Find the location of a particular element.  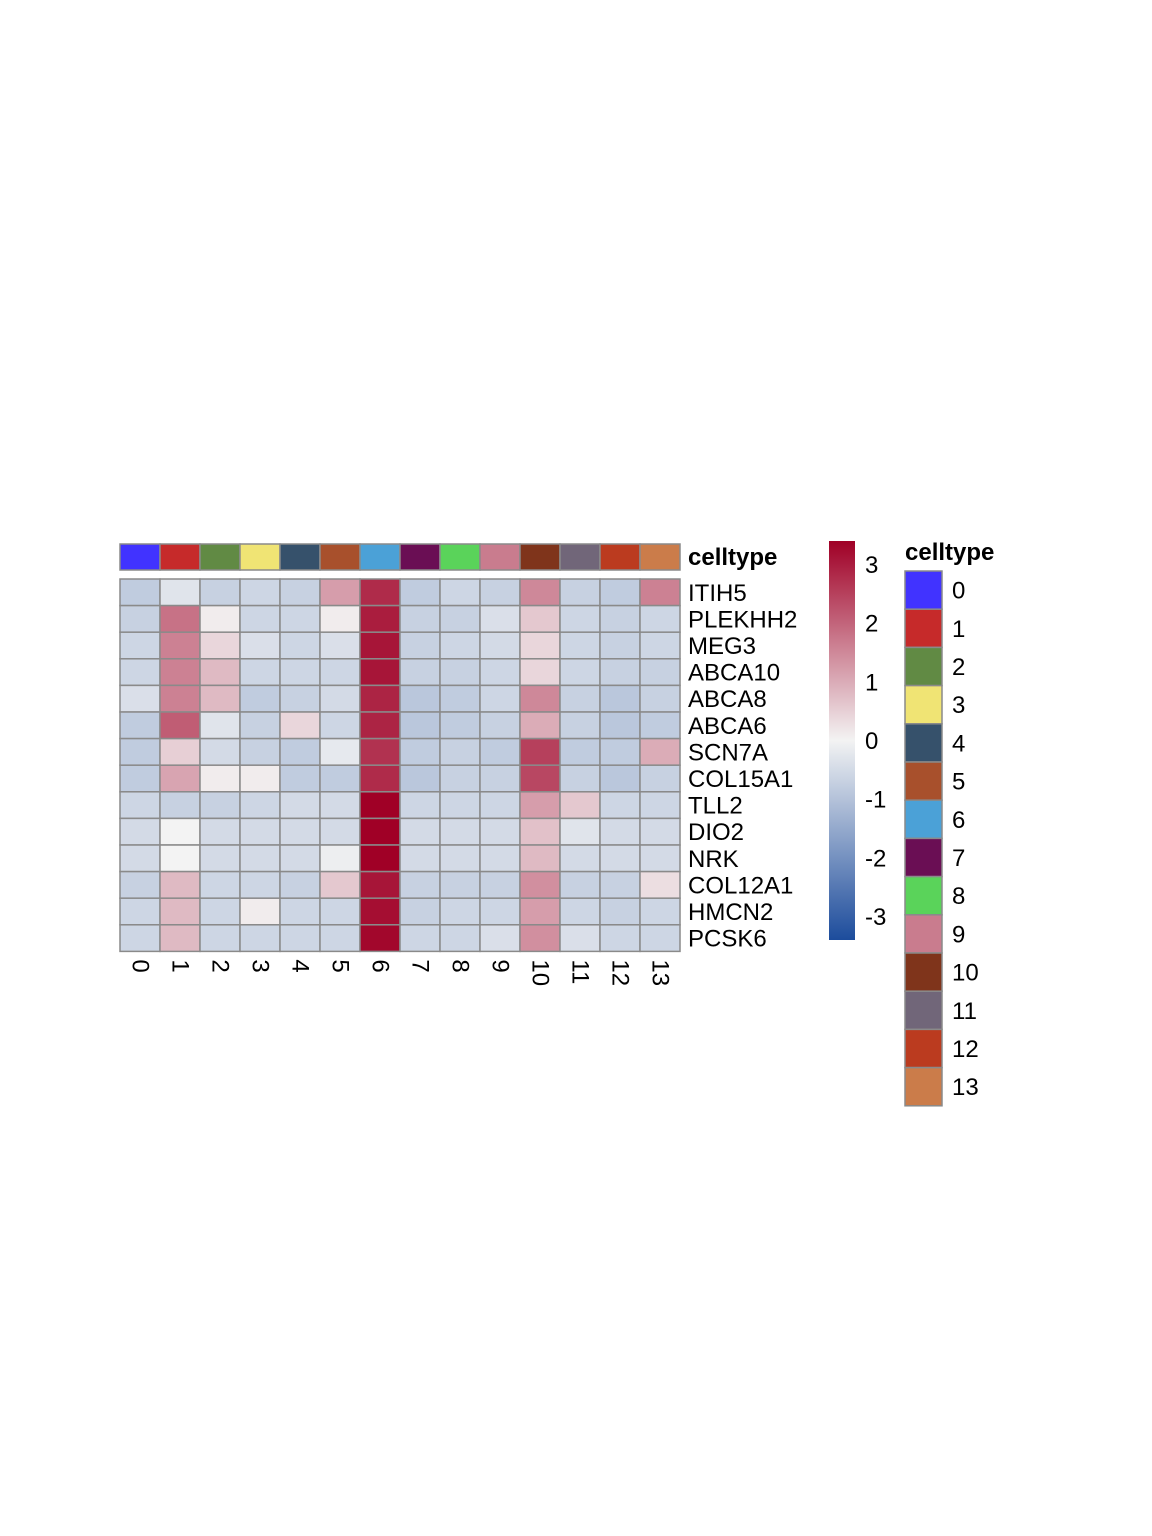

legend-label: 7 is located at coordinates (958, 858).